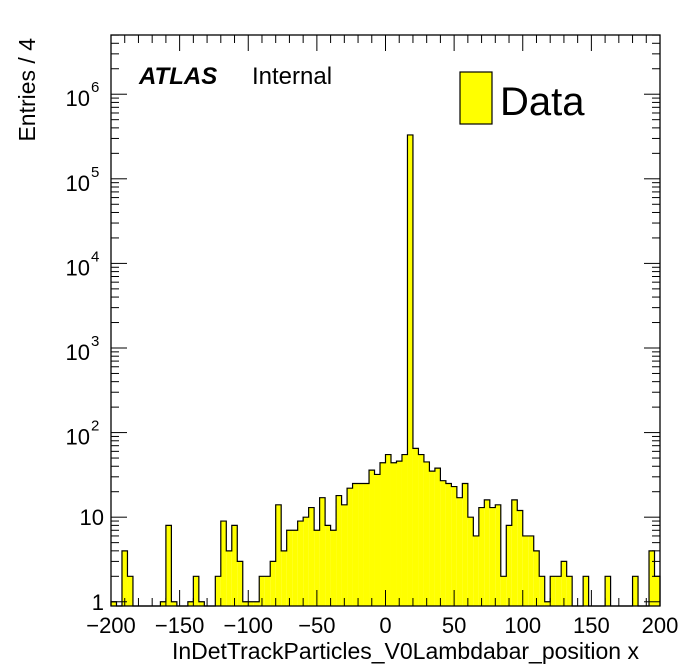 The image size is (696, 672). Describe the element at coordinates (542, 102) in the screenshot. I see `legend-entry-data: Data` at that location.